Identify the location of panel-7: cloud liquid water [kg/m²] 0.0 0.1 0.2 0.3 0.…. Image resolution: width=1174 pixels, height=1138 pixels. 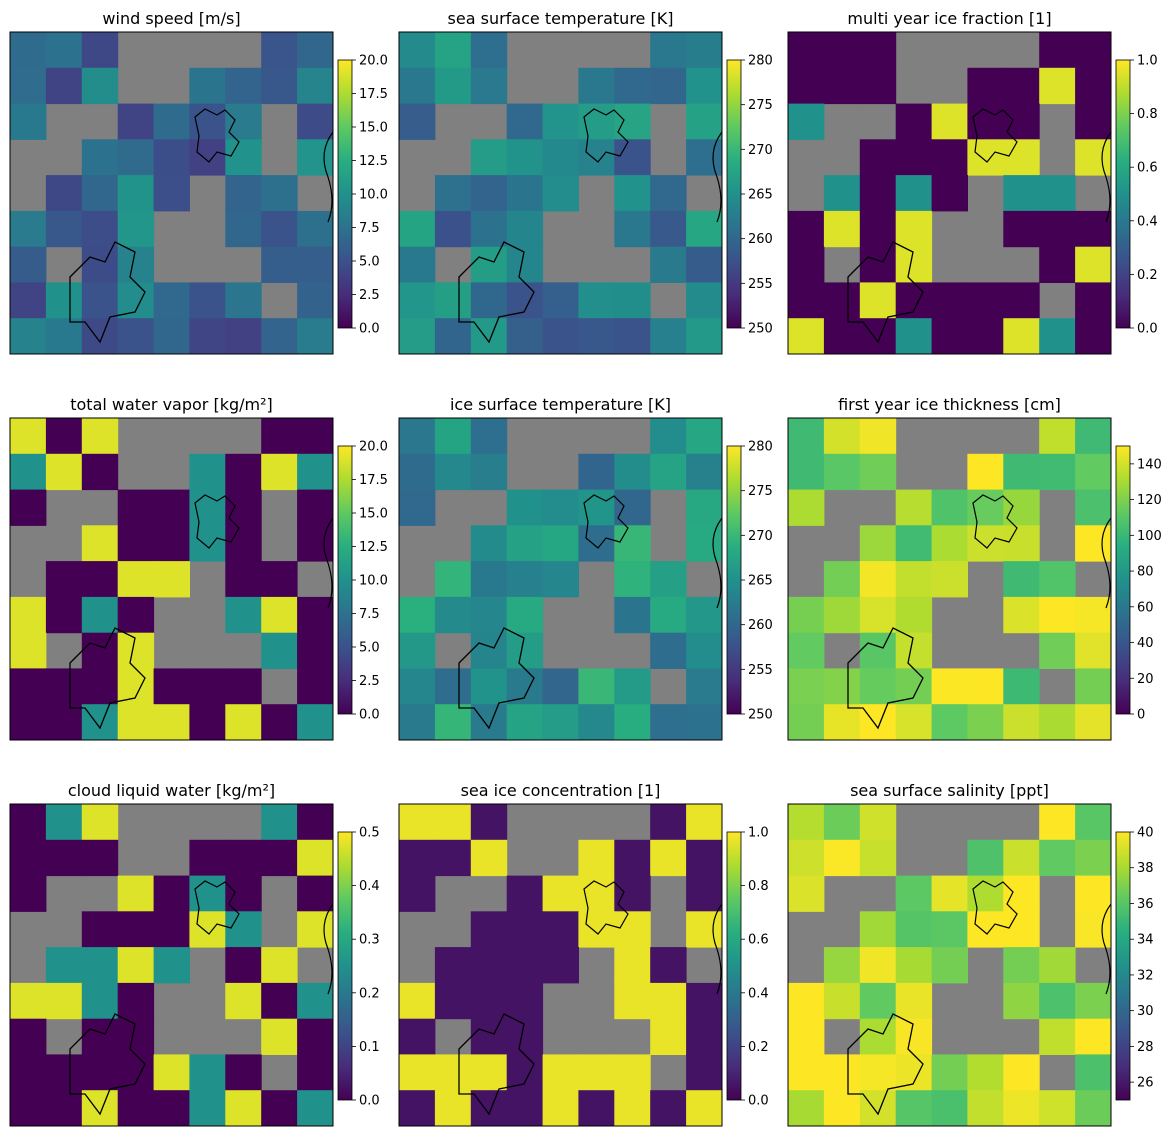
(194, 954).